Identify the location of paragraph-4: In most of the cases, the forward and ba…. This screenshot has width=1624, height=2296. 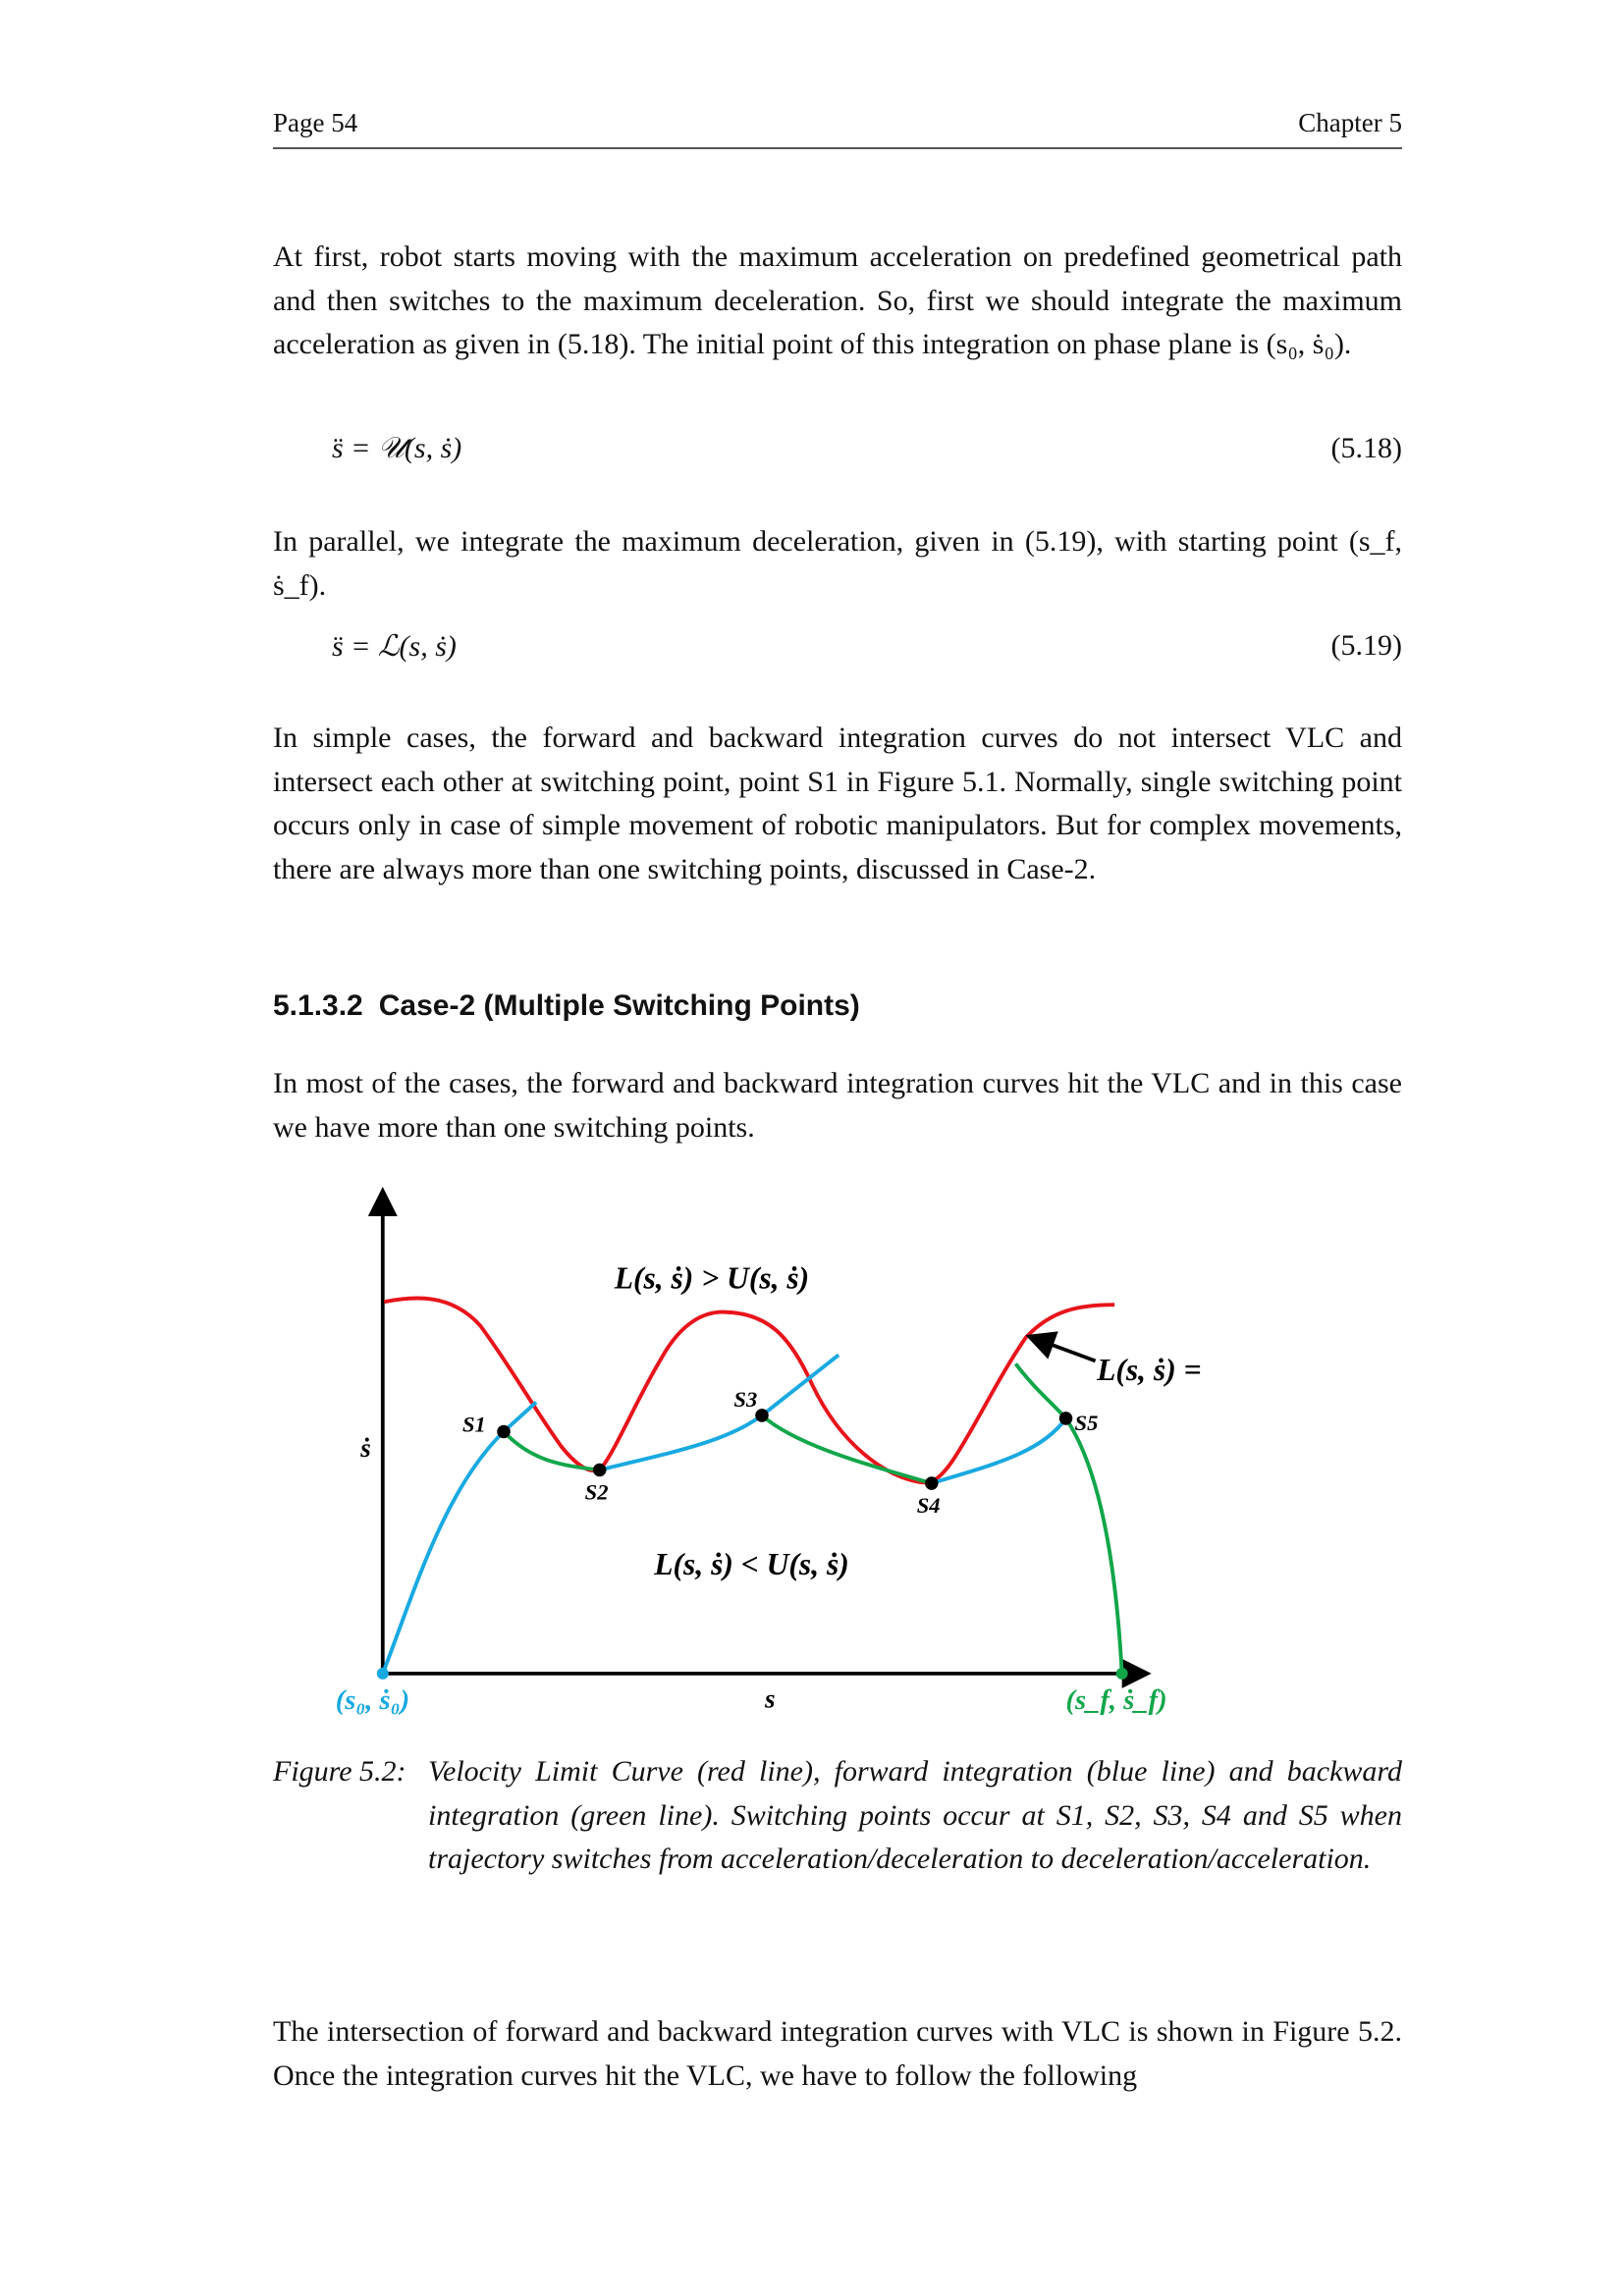
(837, 1105).